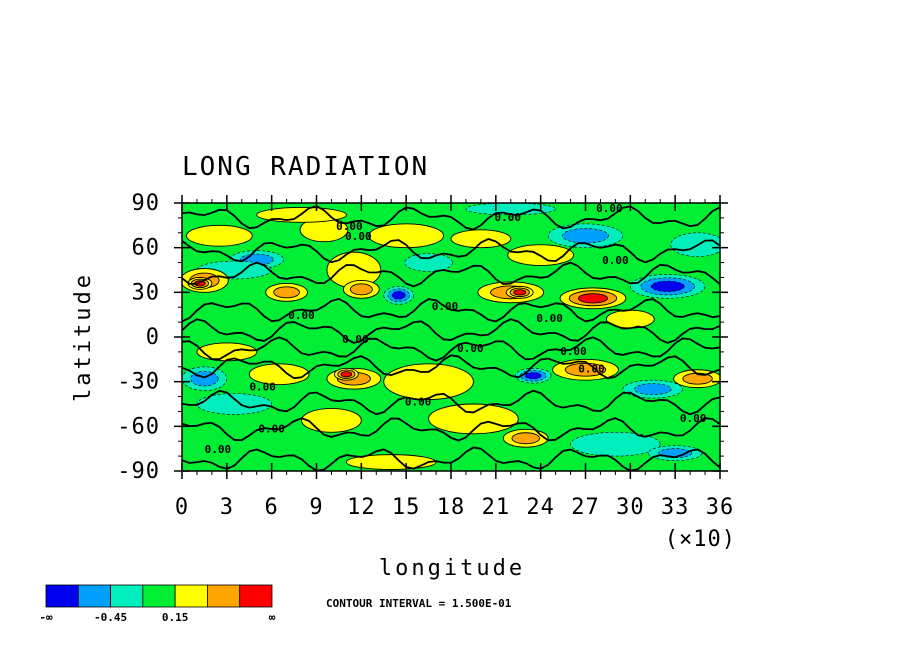 The height and width of the screenshot is (654, 904). What do you see at coordinates (146, 292) in the screenshot?
I see `y-tick-label: 30` at bounding box center [146, 292].